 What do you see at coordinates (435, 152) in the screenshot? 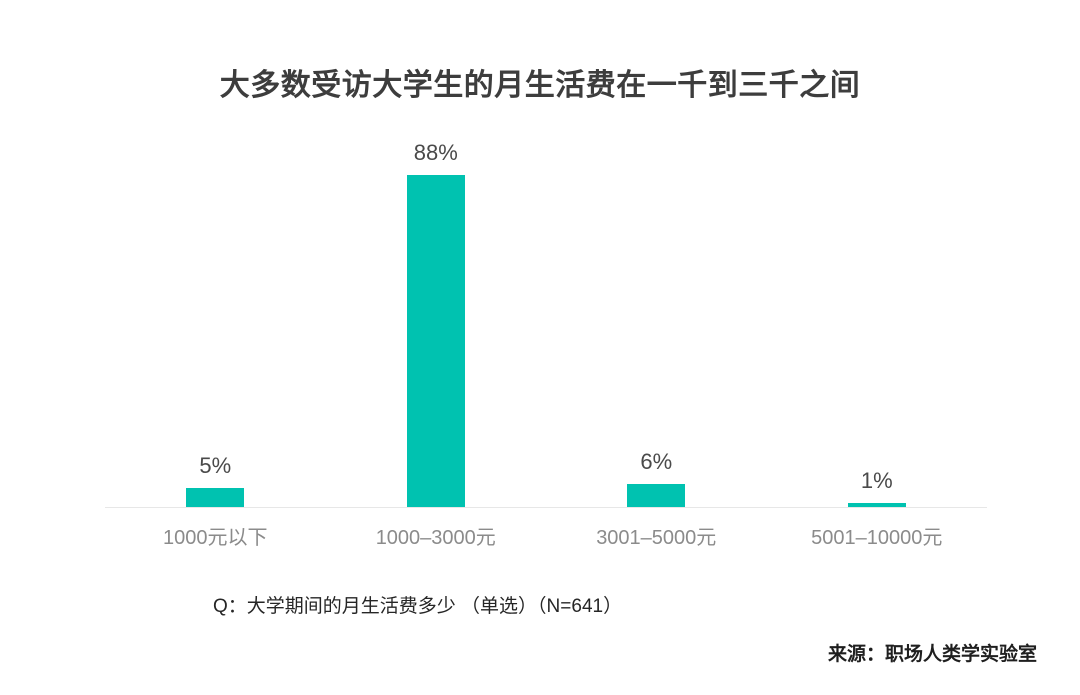
I see `bar-value-label: 88%` at bounding box center [435, 152].